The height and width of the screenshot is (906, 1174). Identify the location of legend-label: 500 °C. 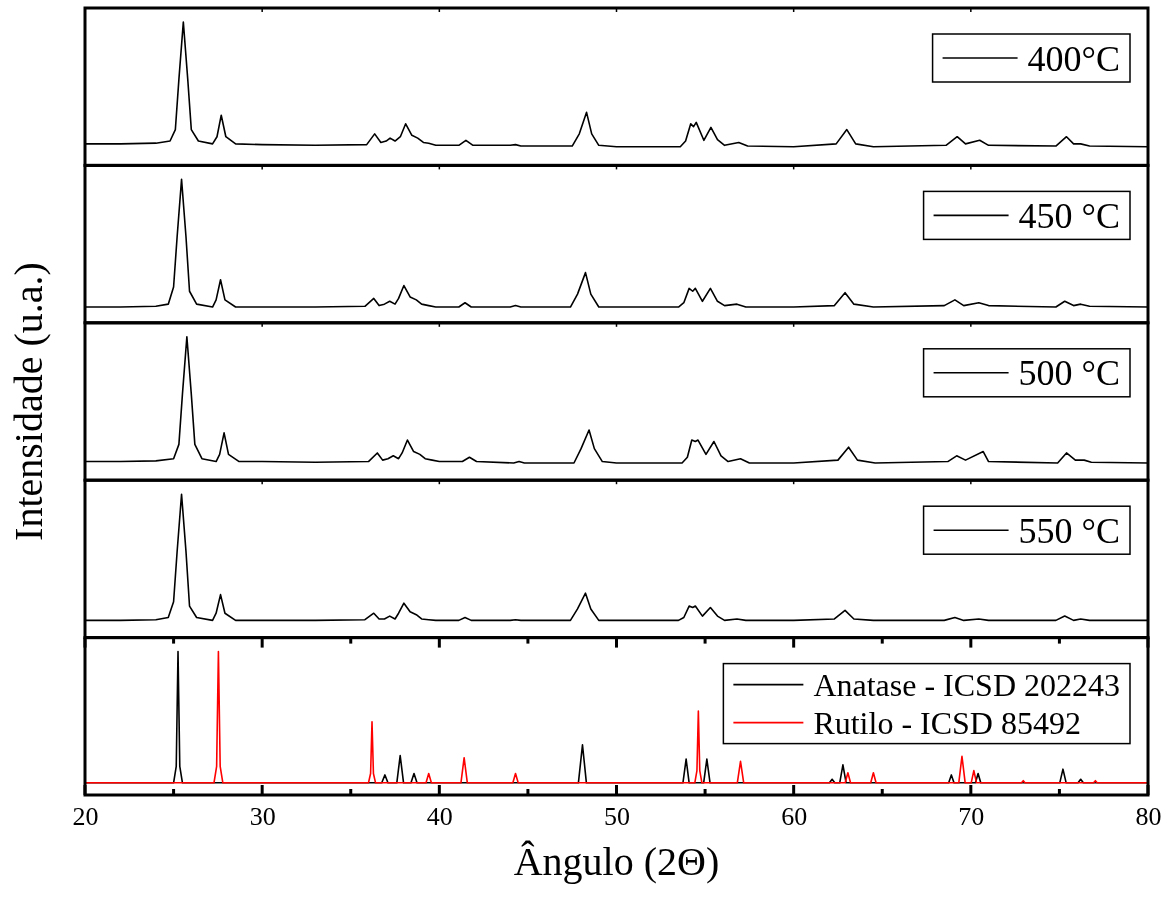
(1069, 373).